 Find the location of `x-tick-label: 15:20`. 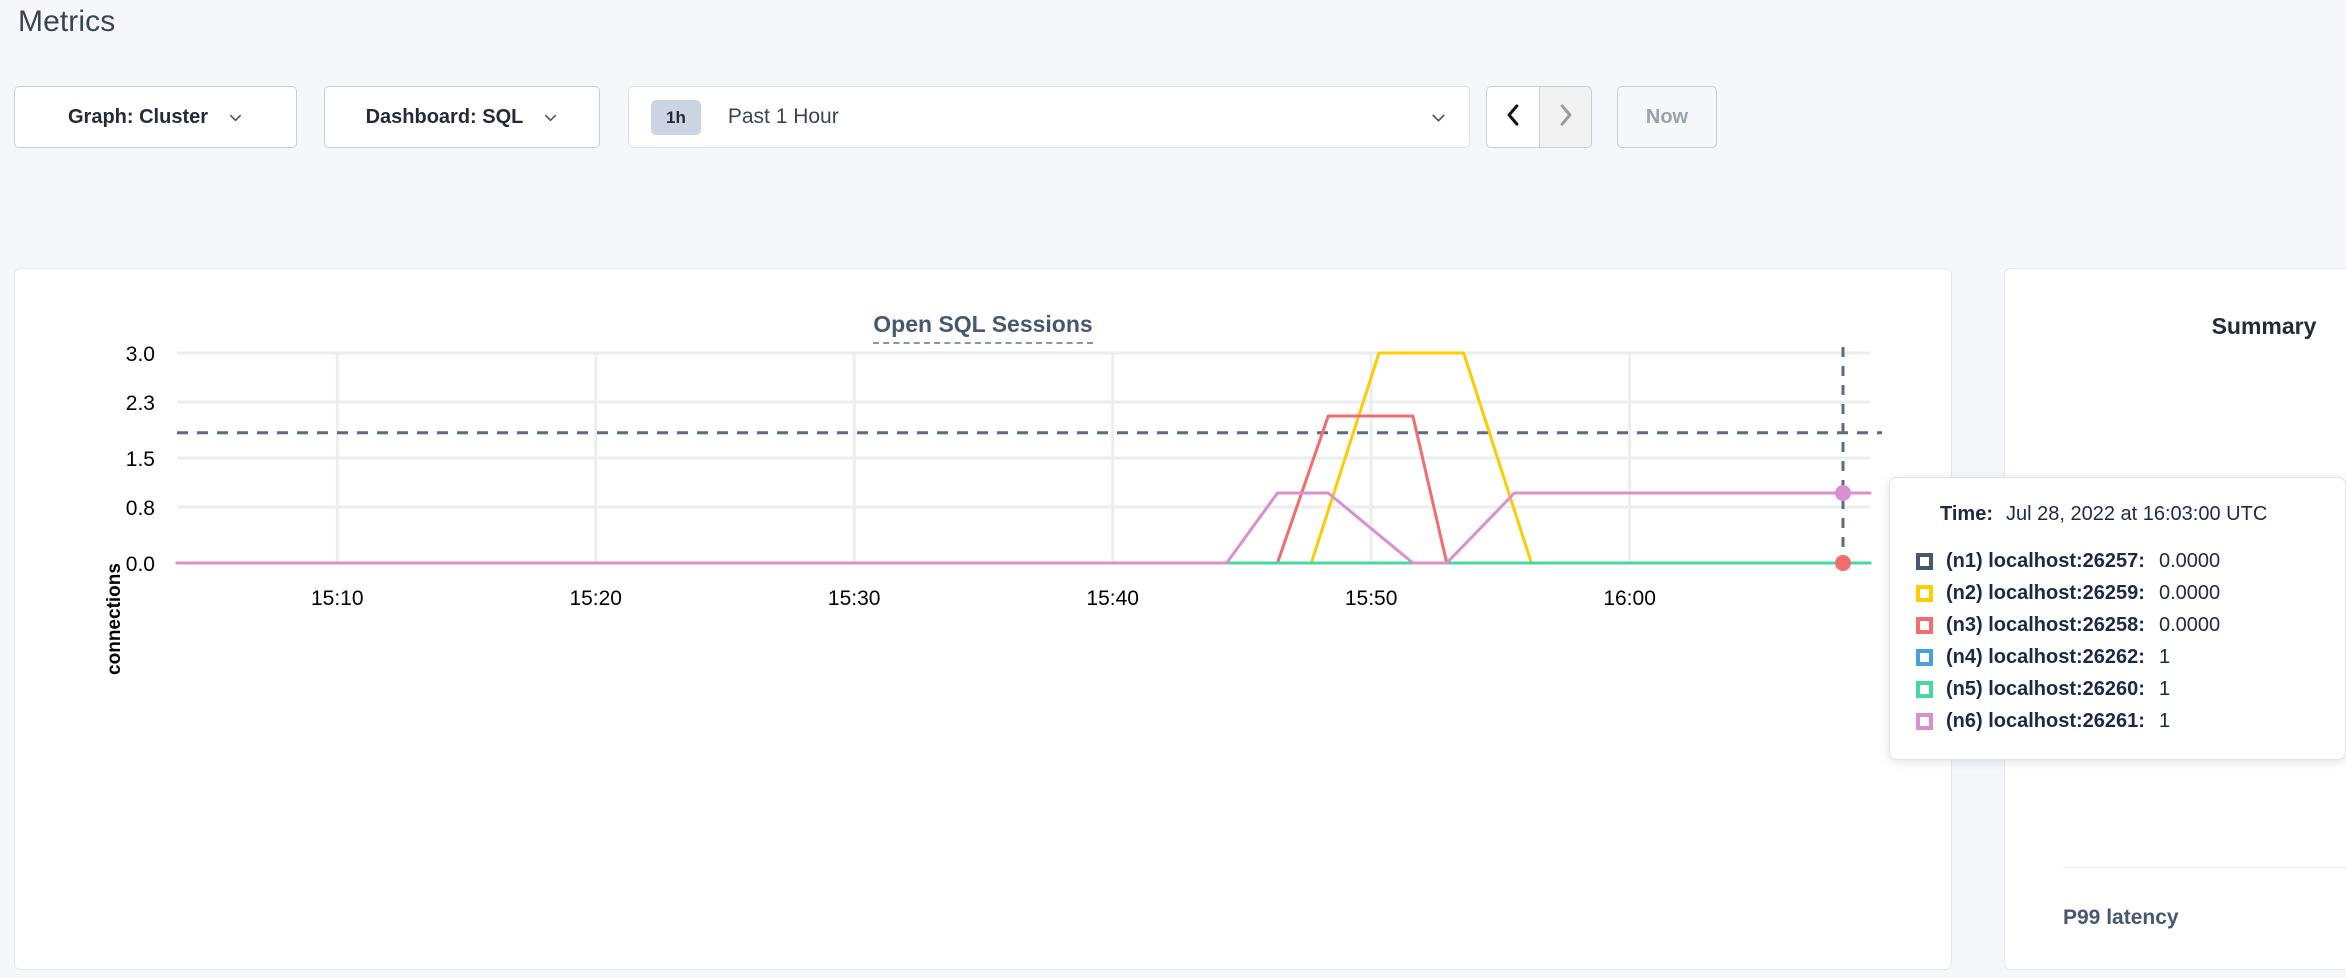

x-tick-label: 15:20 is located at coordinates (595, 598).